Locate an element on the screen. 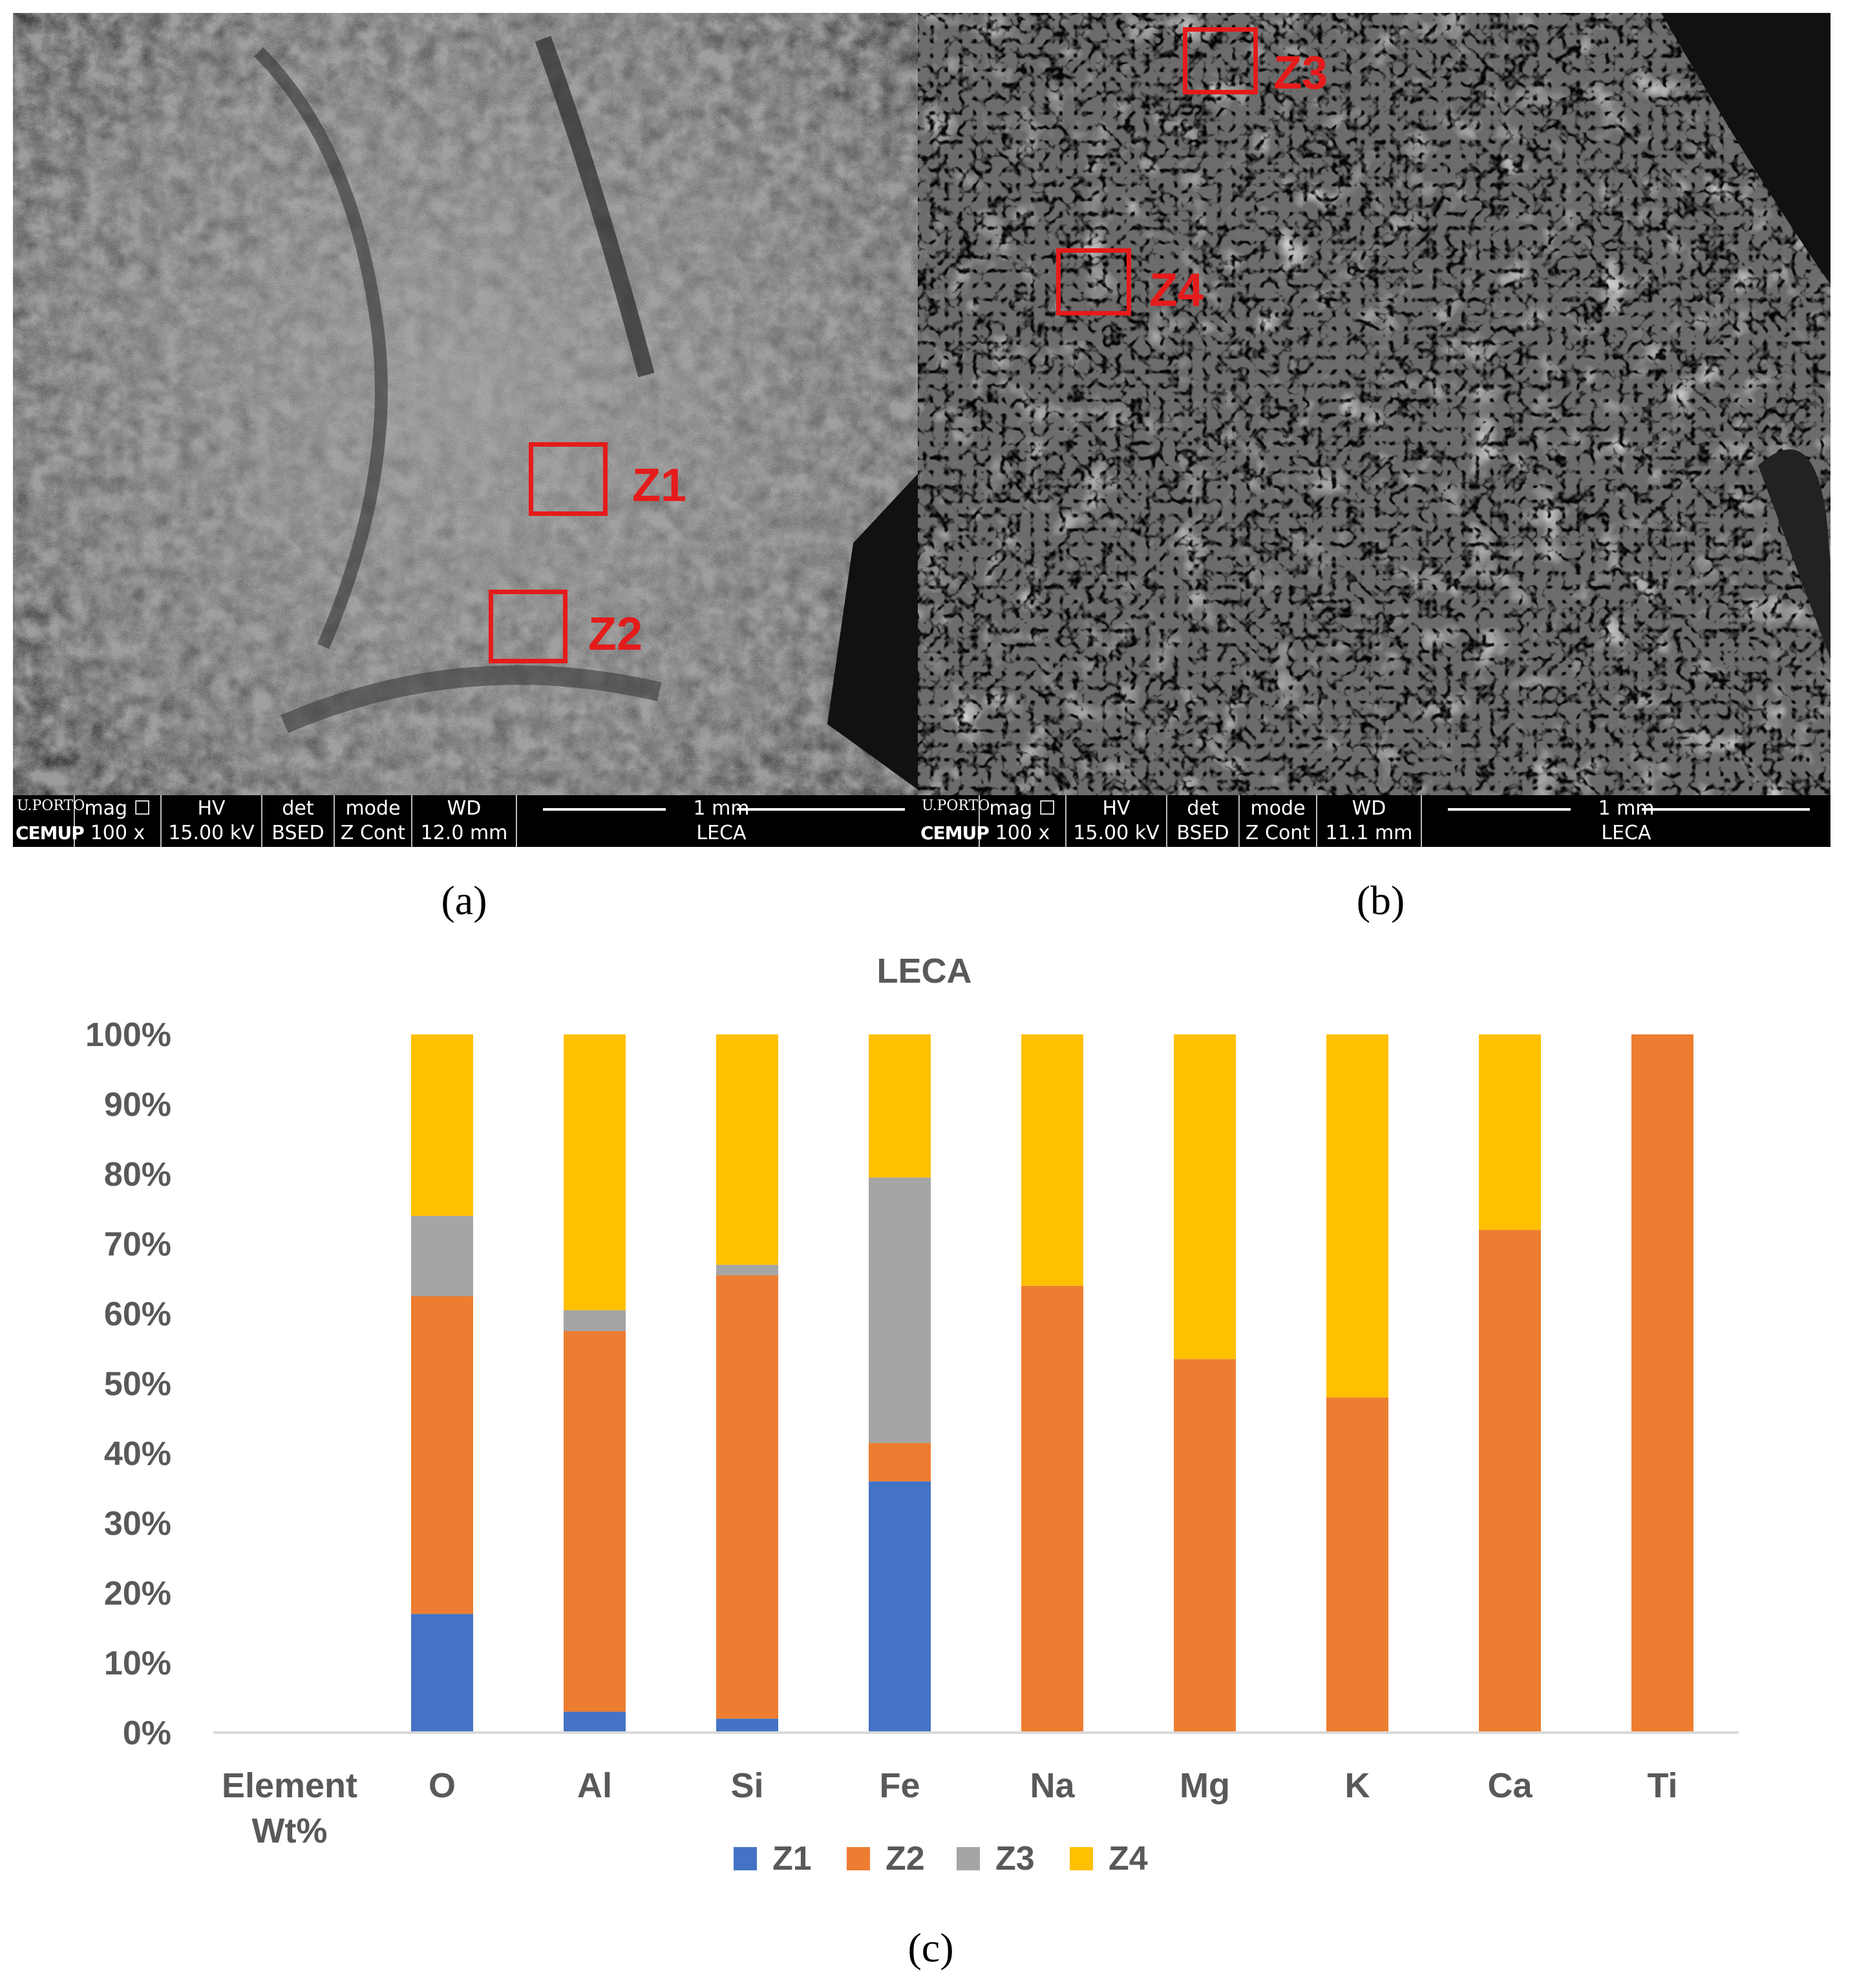 The height and width of the screenshot is (1988, 1857). x-tick-label: Mg is located at coordinates (1205, 1785).